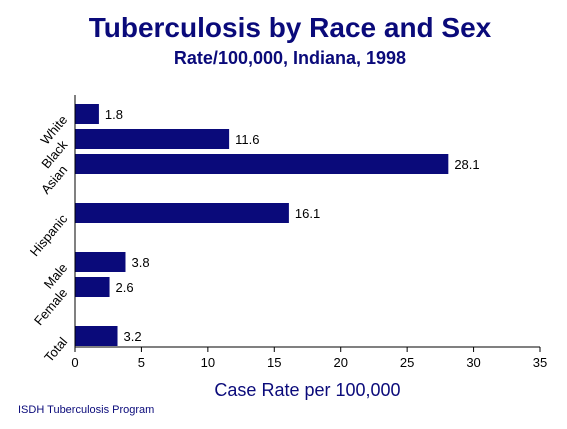 Image resolution: width=567 pixels, height=429 pixels. I want to click on x-tick-label: 30, so click(473, 362).